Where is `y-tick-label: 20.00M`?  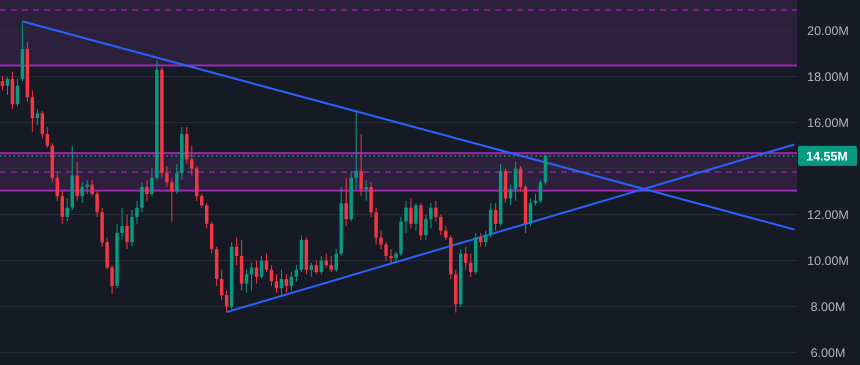 y-tick-label: 20.00M is located at coordinates (828, 31).